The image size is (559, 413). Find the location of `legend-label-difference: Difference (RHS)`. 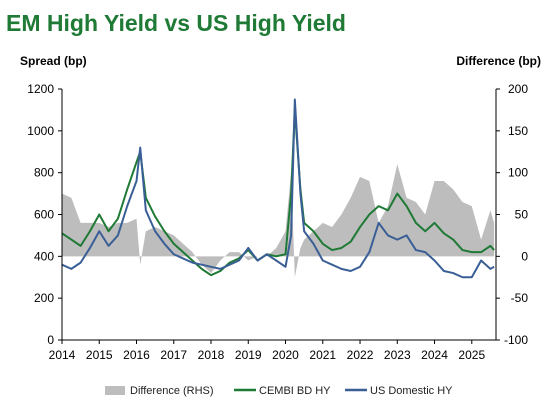

legend-label-difference: Difference (RHS) is located at coordinates (172, 391).